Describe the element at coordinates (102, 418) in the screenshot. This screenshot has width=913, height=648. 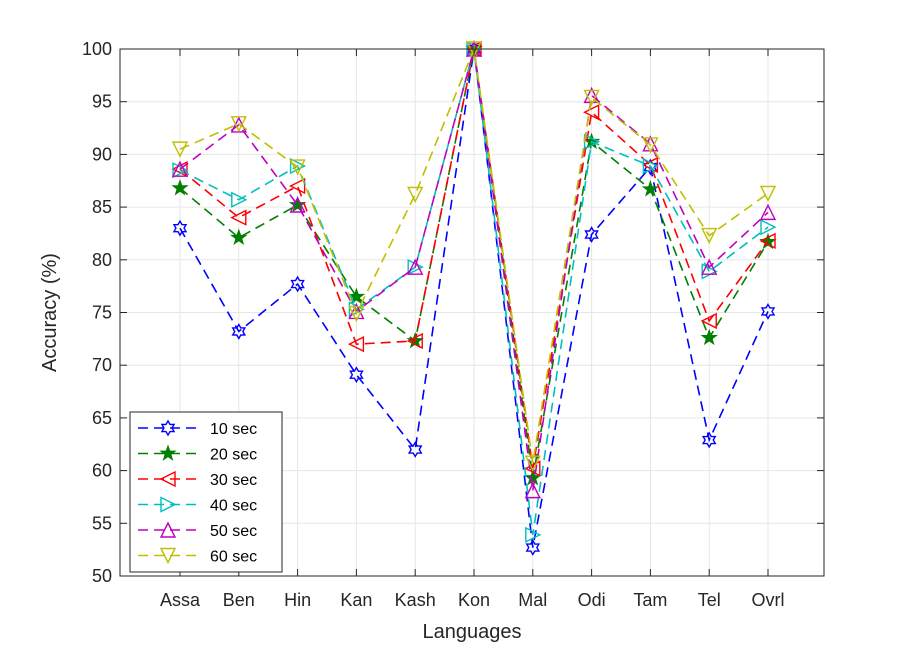
I see `y-tick-label: 65` at that location.